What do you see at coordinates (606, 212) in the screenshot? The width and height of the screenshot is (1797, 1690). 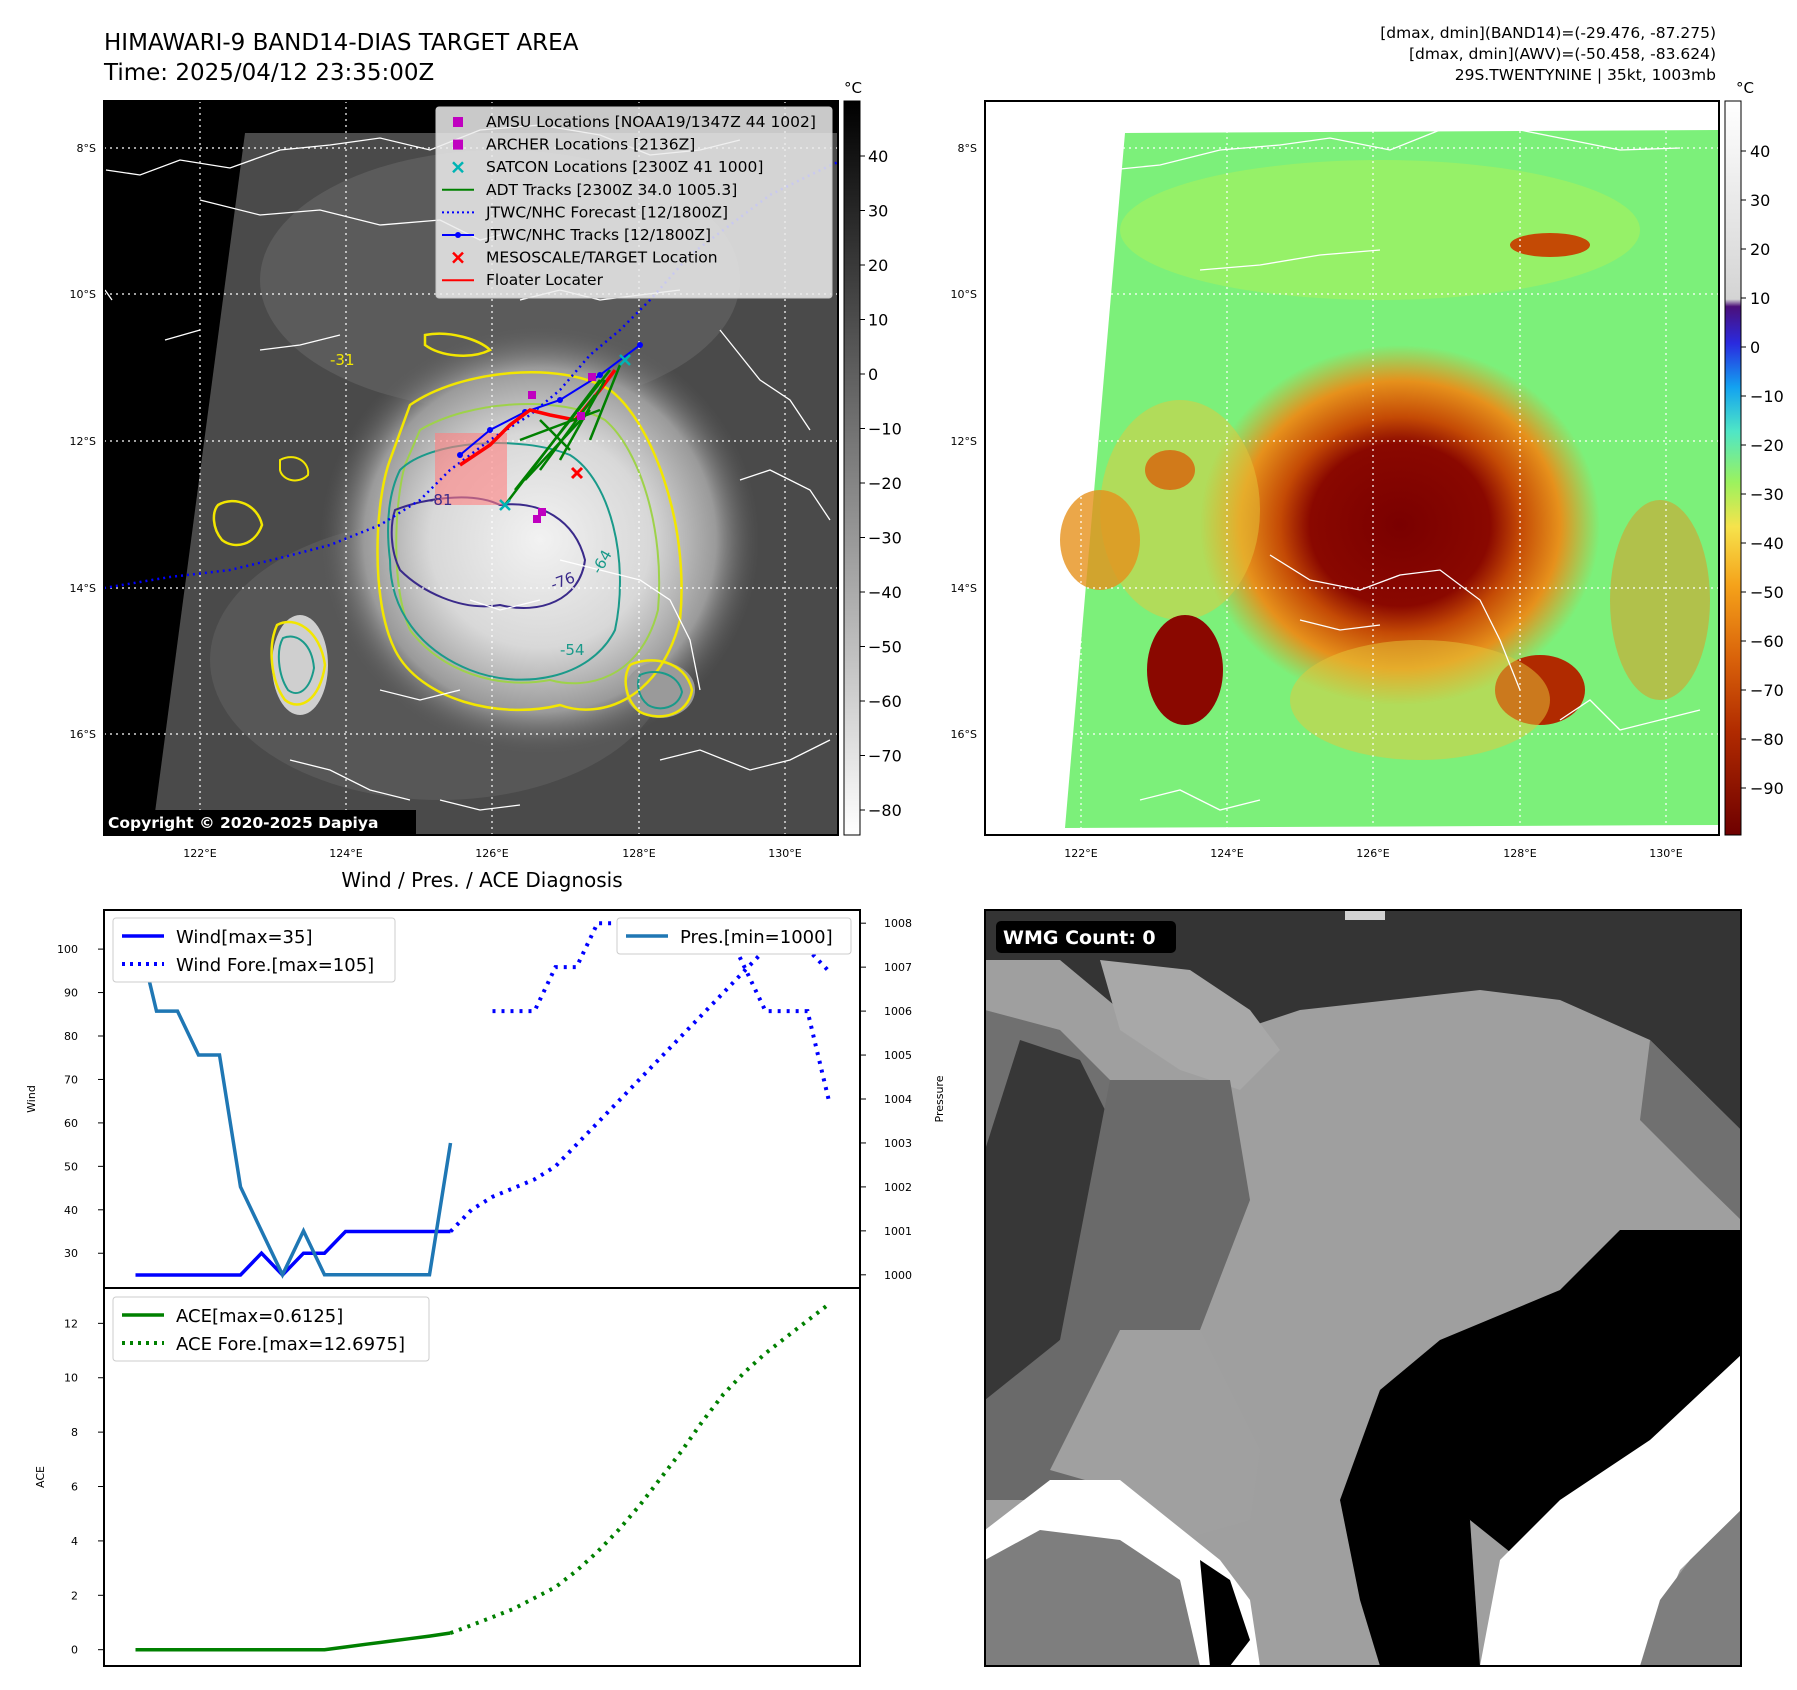 I see `legend-item-label: JTWC/NHC Forecast [12/1800Z]` at bounding box center [606, 212].